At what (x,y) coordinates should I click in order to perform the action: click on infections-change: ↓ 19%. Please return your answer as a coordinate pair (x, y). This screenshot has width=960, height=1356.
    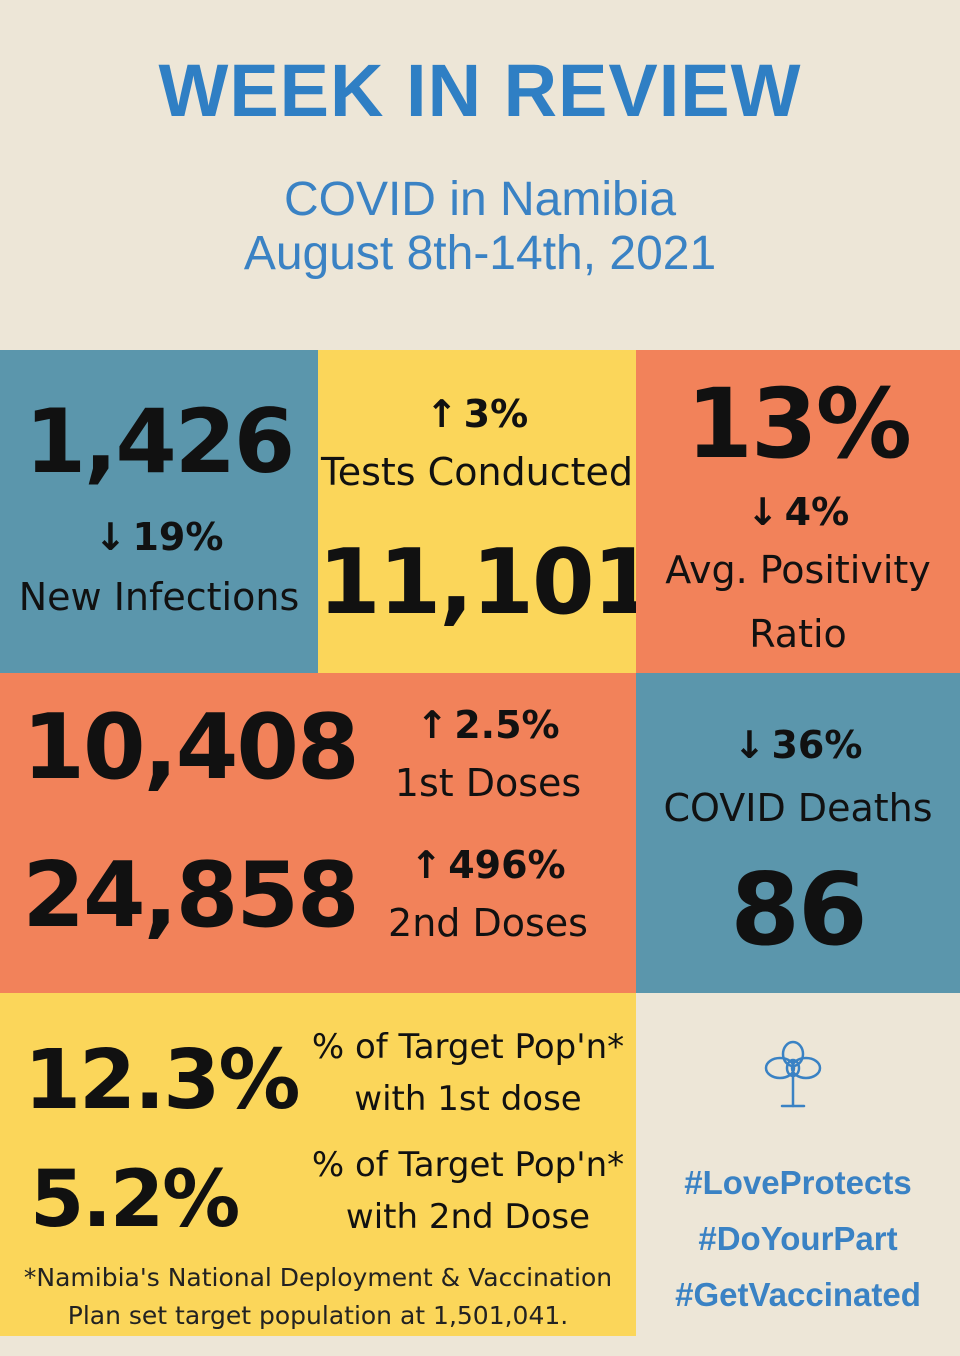
    Looking at the image, I should click on (159, 537).